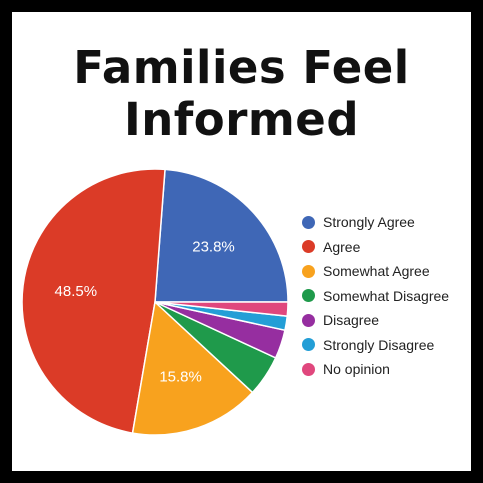  I want to click on legend-label: Strongly Agree, so click(369, 222).